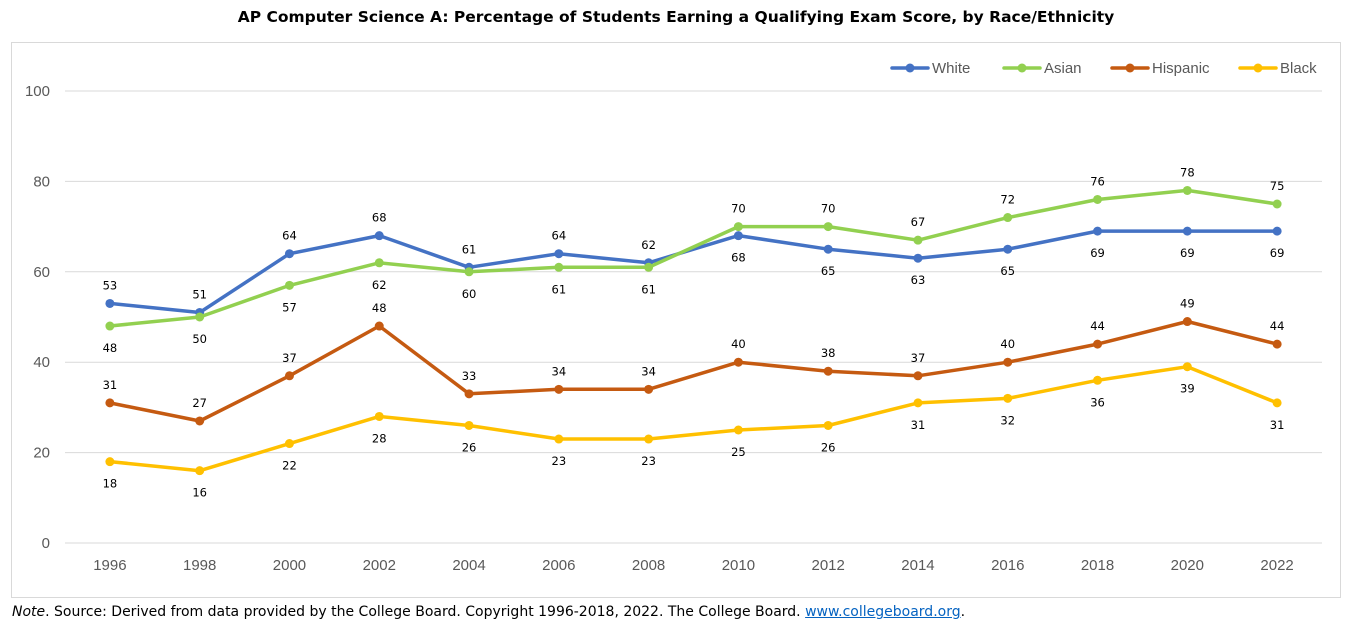 Image resolution: width=1352 pixels, height=628 pixels. I want to click on y-tick-label: 80, so click(41, 181).